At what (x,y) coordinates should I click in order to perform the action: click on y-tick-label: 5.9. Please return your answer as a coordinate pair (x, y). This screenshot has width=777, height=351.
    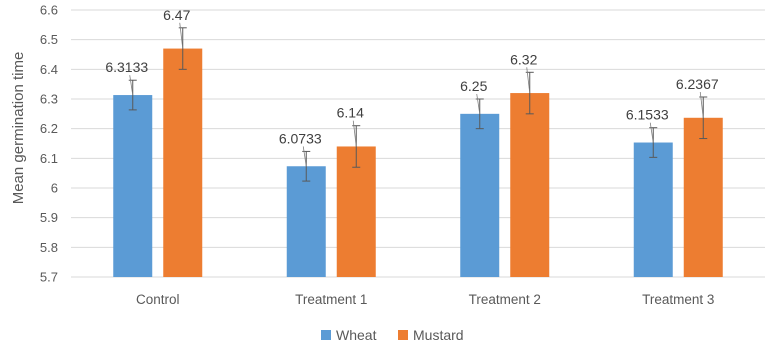
    Looking at the image, I should click on (49, 217).